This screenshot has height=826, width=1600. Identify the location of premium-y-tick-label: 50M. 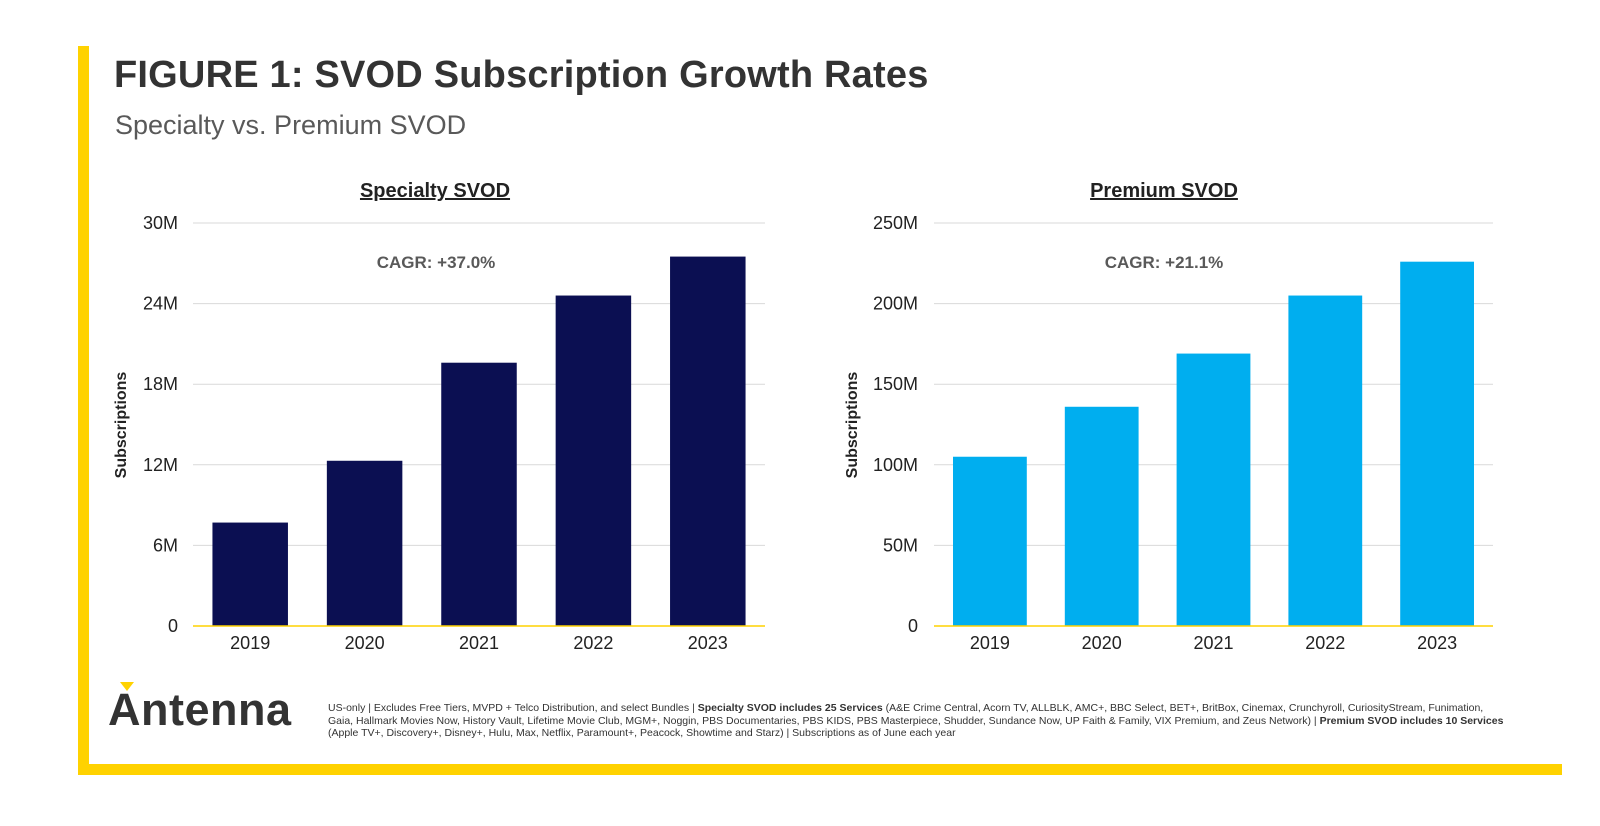
(900, 545).